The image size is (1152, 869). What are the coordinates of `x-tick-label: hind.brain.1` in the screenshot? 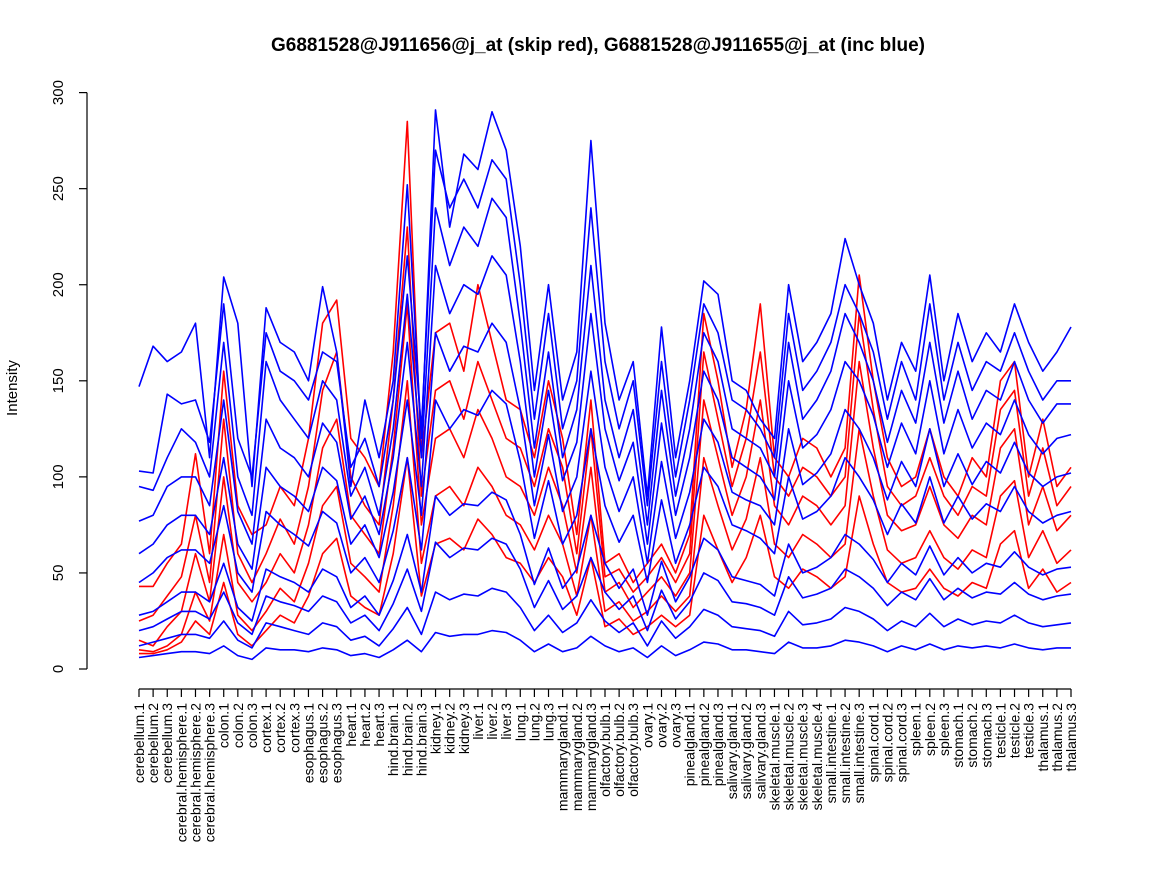 It's located at (393, 739).